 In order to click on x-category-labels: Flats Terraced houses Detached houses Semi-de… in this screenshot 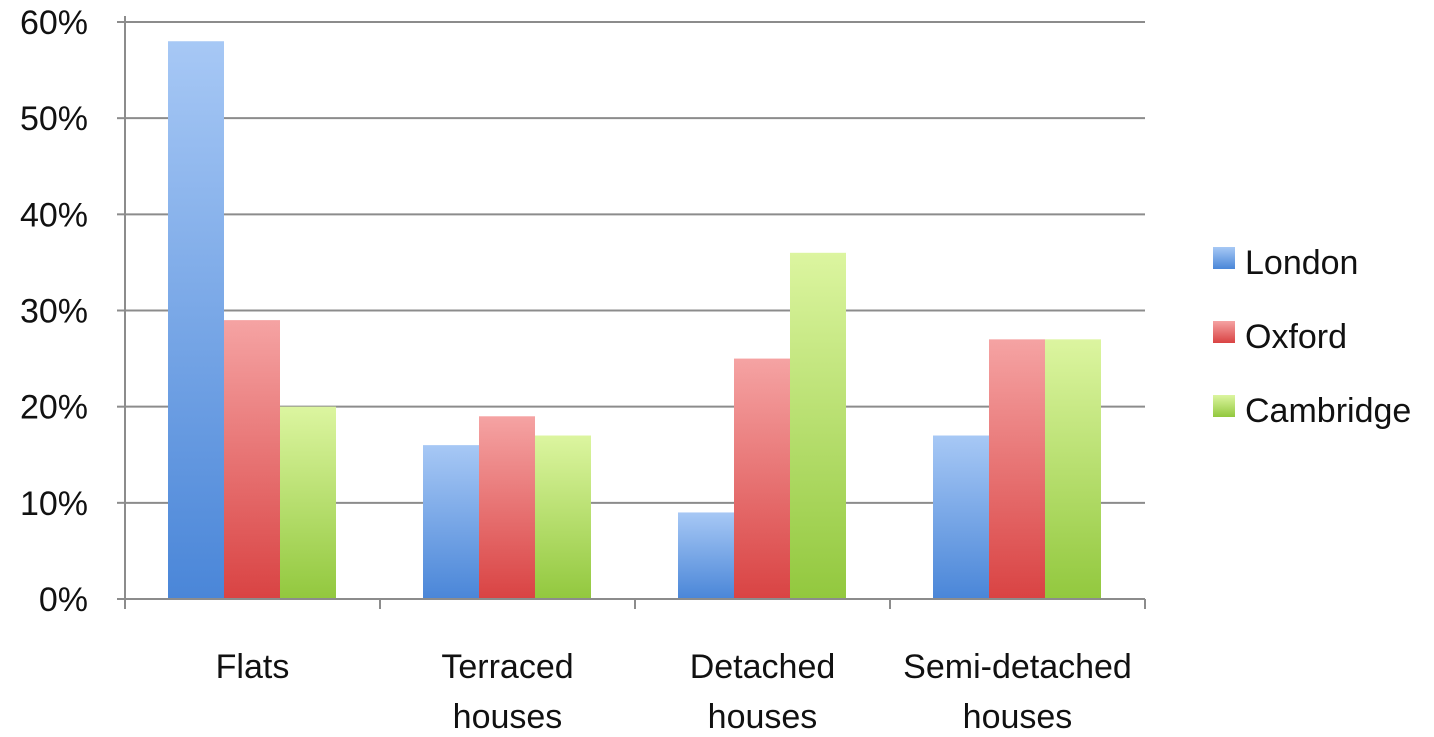, I will do `click(674, 692)`.